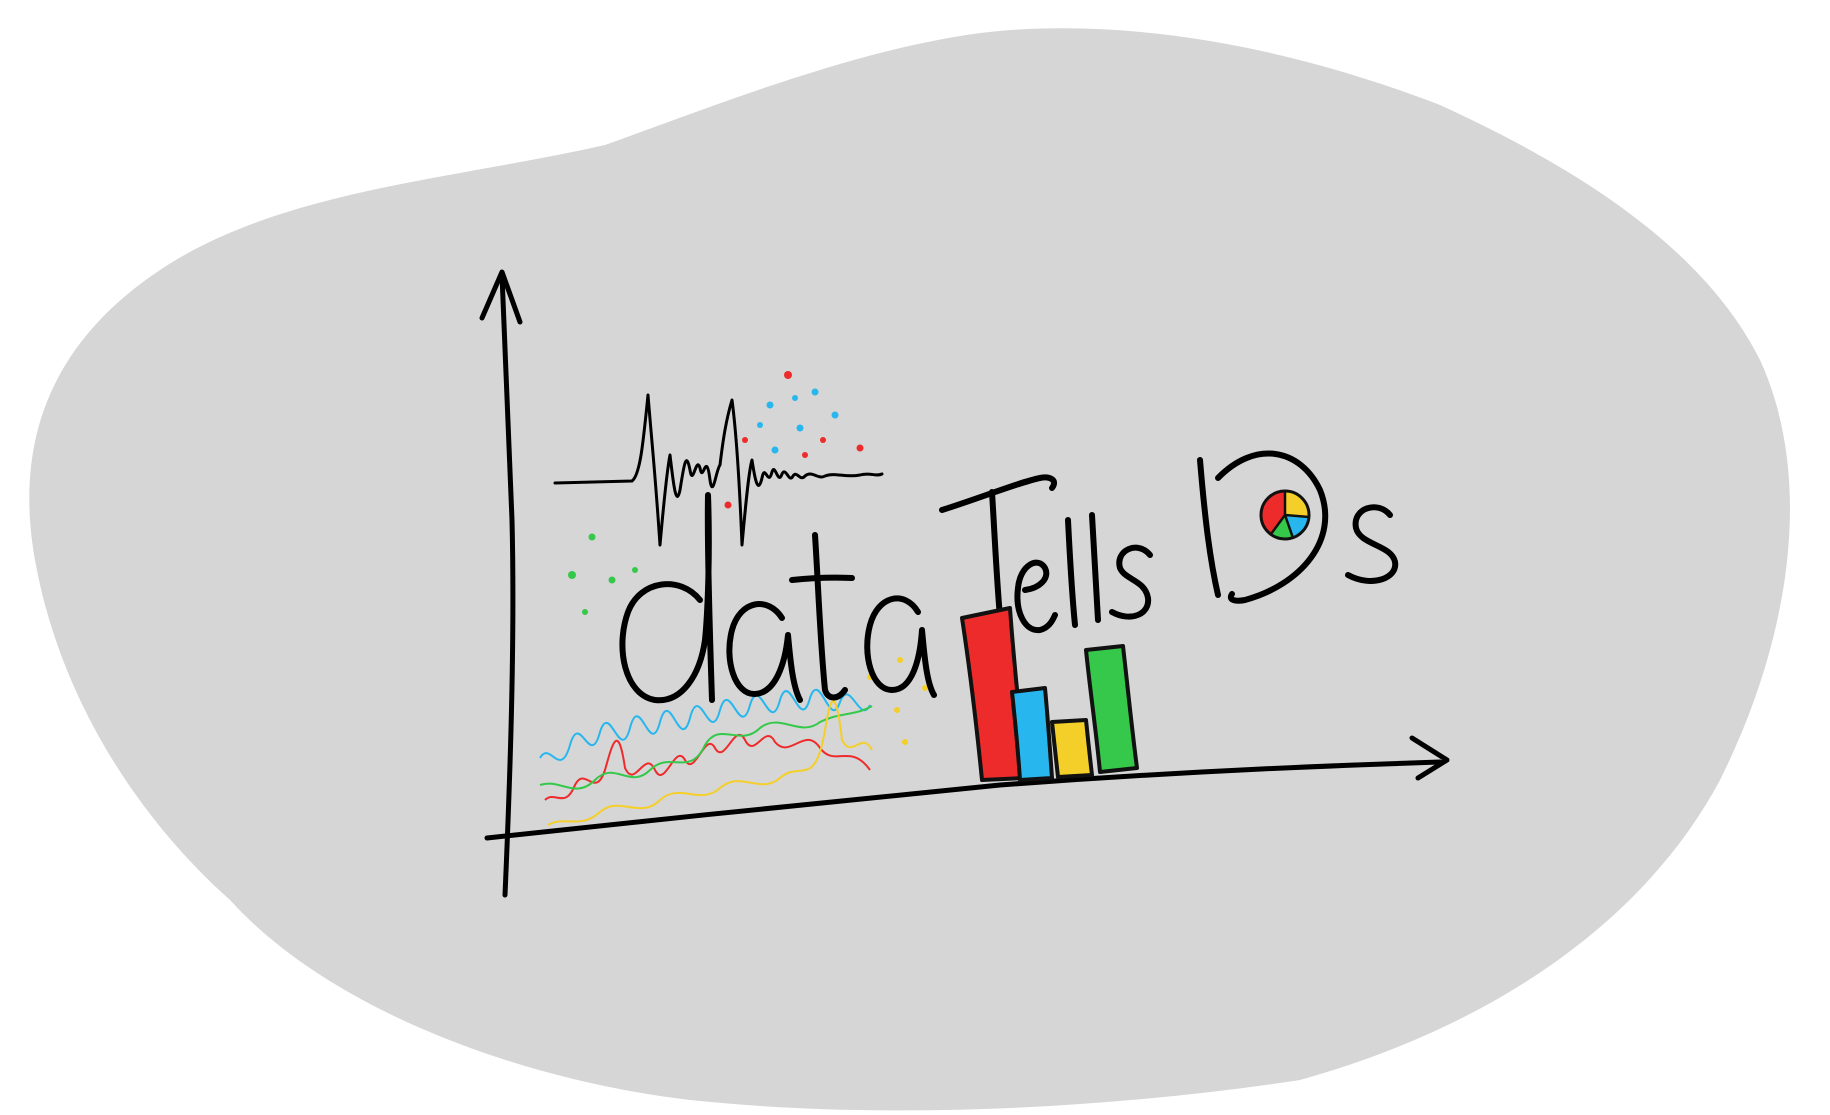 The image size is (1830, 1115). What do you see at coordinates (1111, 709) in the screenshot?
I see `bar-green` at bounding box center [1111, 709].